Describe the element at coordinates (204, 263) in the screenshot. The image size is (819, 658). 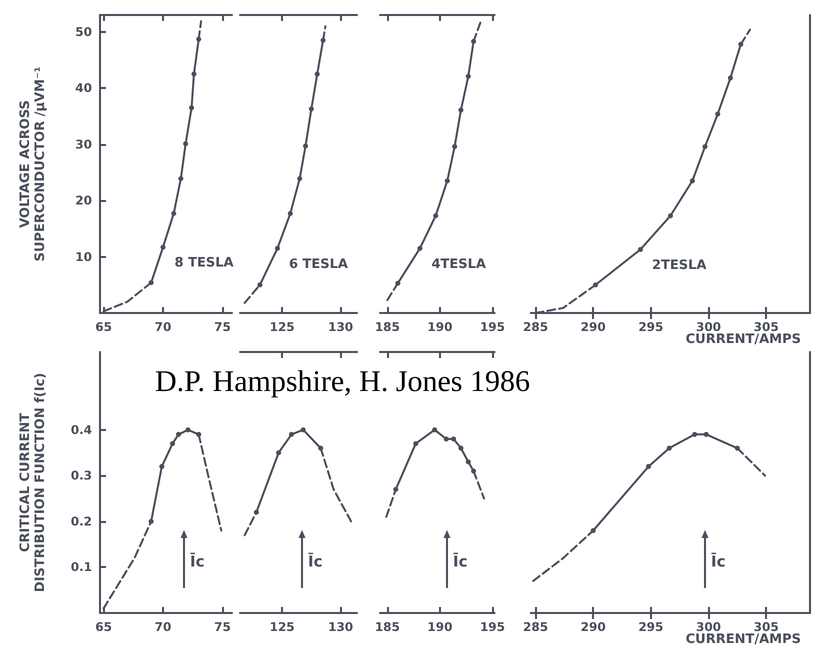
I see `series-label: 8 TESLA` at that location.